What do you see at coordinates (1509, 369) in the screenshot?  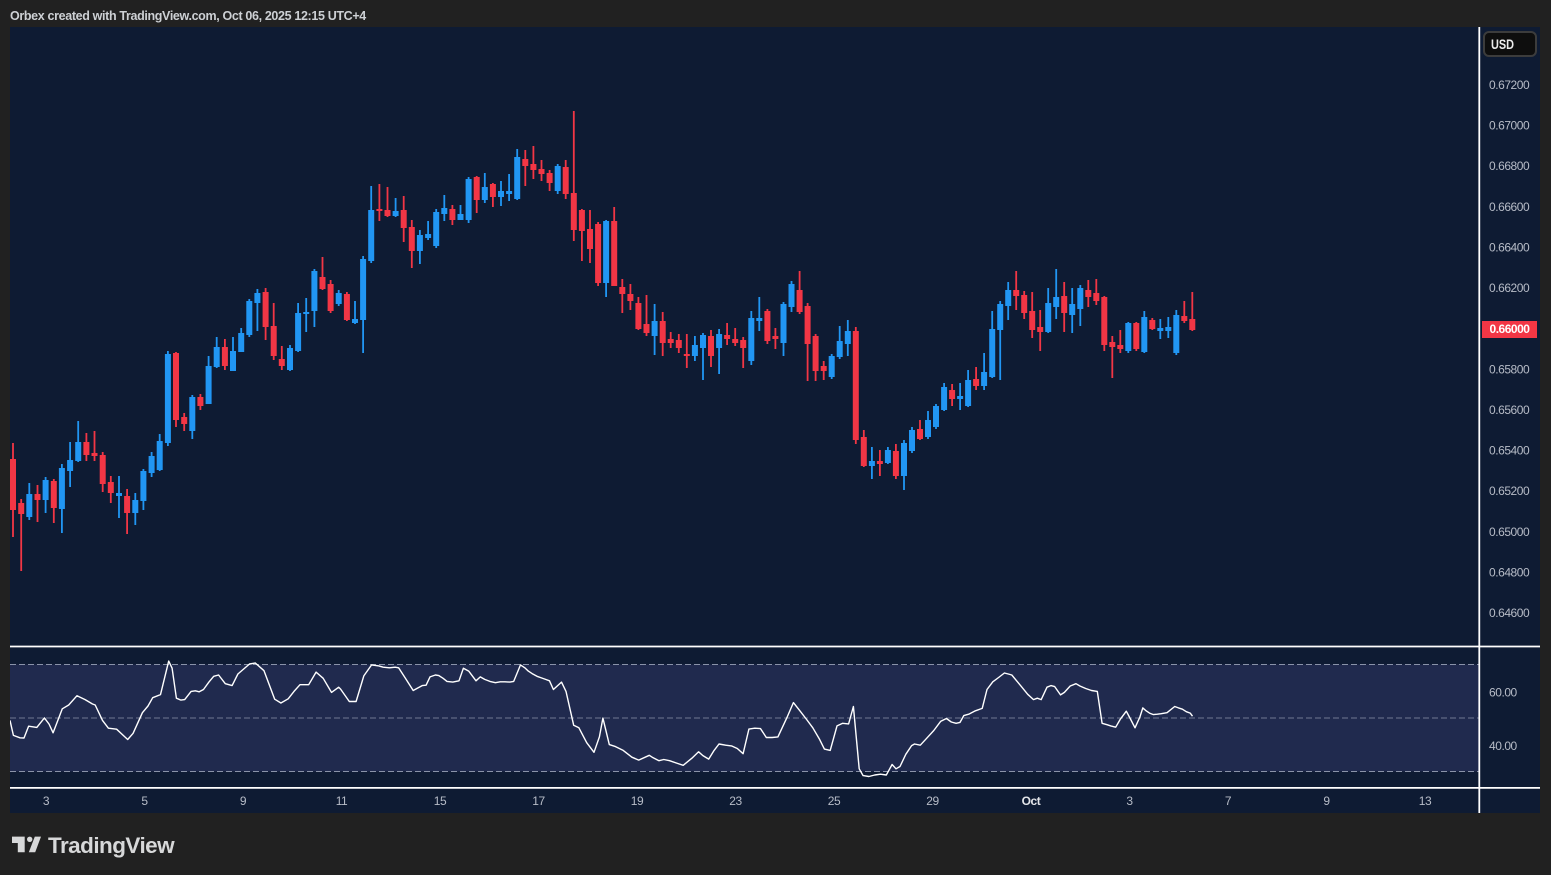 I see `svg-text: 0.65800` at bounding box center [1509, 369].